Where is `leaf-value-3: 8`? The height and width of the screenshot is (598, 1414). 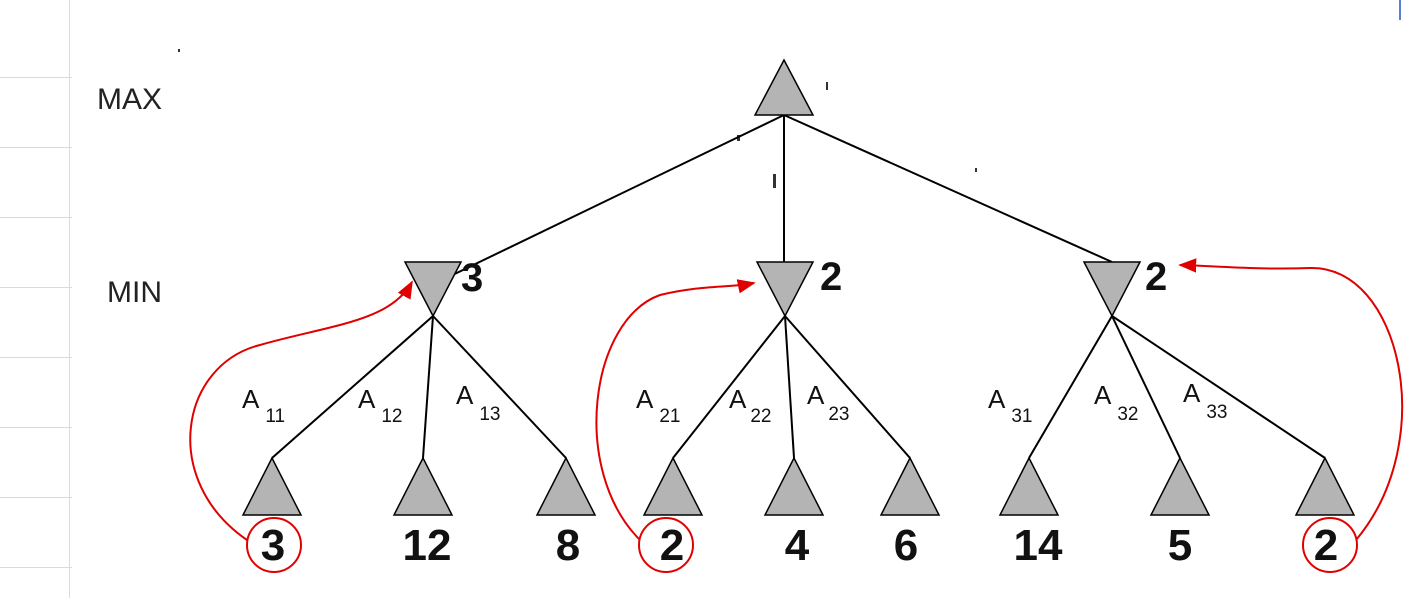
leaf-value-3: 8 is located at coordinates (568, 545).